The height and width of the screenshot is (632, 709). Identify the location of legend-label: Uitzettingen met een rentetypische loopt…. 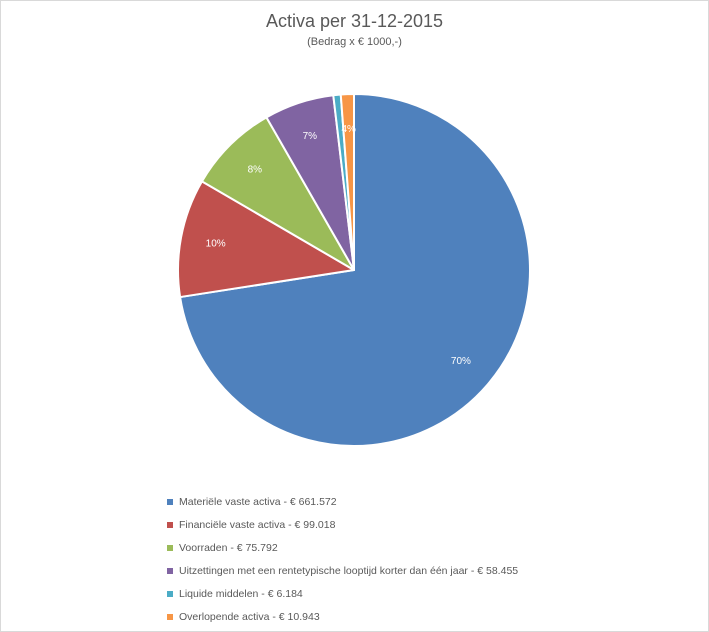
(349, 571).